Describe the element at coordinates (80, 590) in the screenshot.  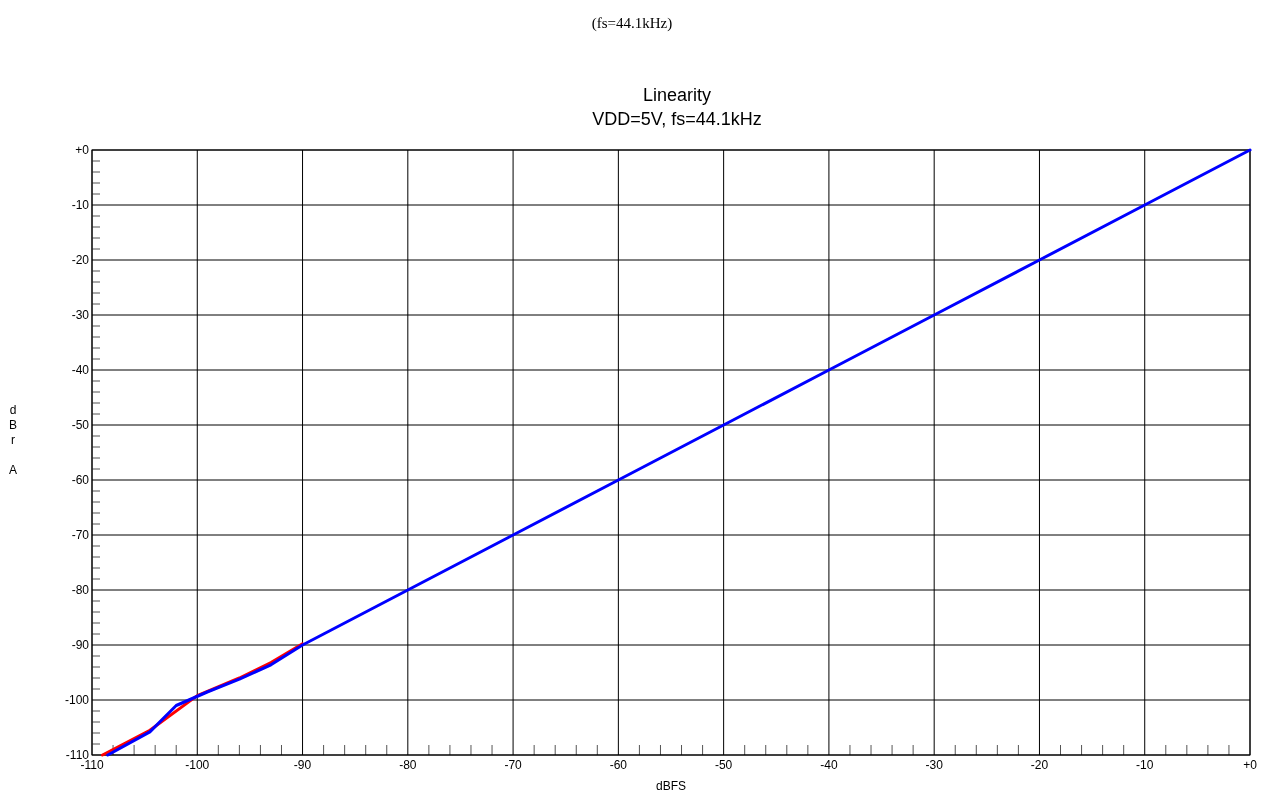
I see `y-tick-label: -80` at that location.